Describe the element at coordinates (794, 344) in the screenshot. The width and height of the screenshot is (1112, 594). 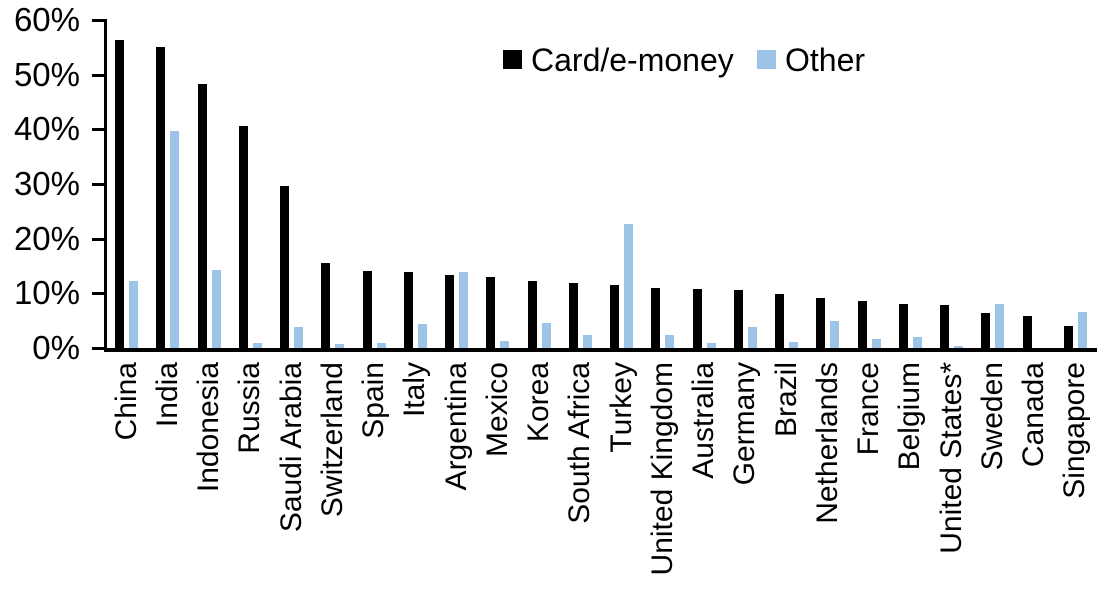
I see `bar-other-brazil` at that location.